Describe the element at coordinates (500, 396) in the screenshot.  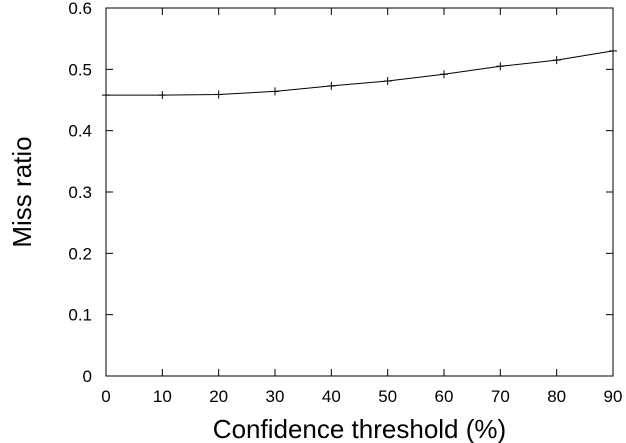
I see `x-tick-label: 70` at that location.